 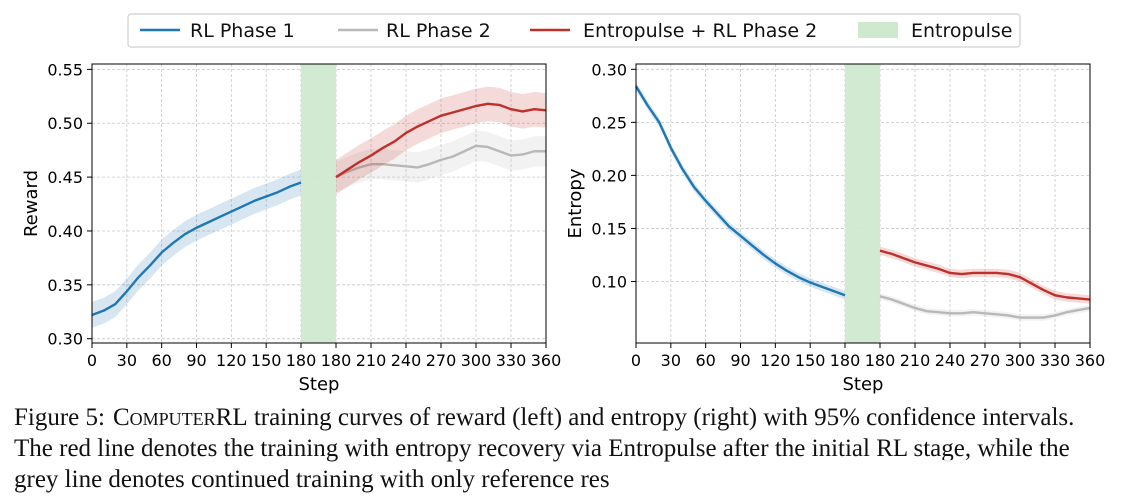 I want to click on y-tick-label-1: 0.15, so click(x=609, y=228).